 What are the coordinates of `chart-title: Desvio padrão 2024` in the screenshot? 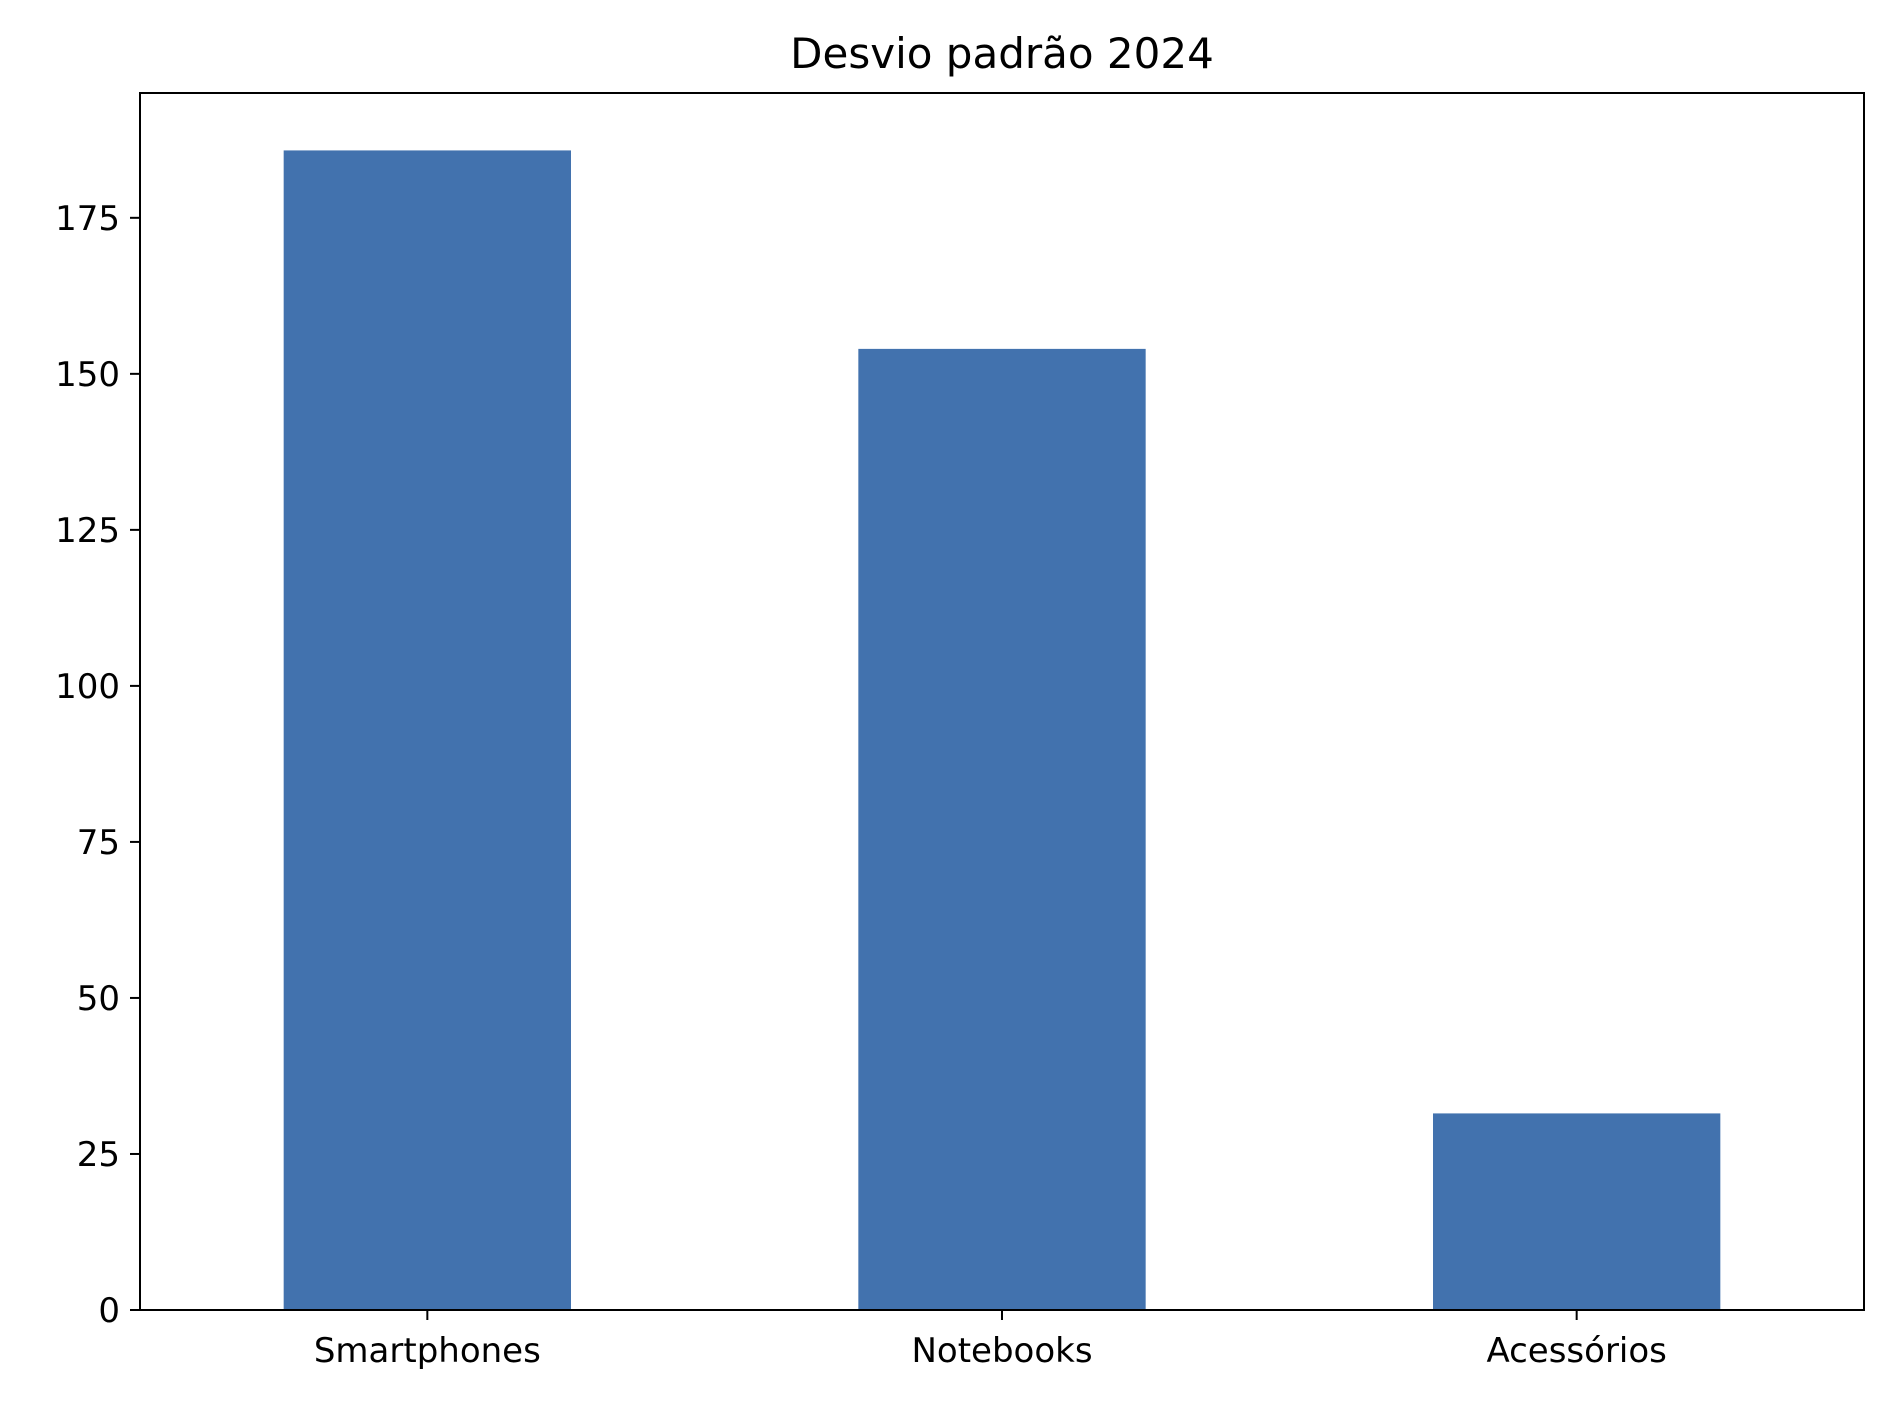 It's located at (1002, 53).